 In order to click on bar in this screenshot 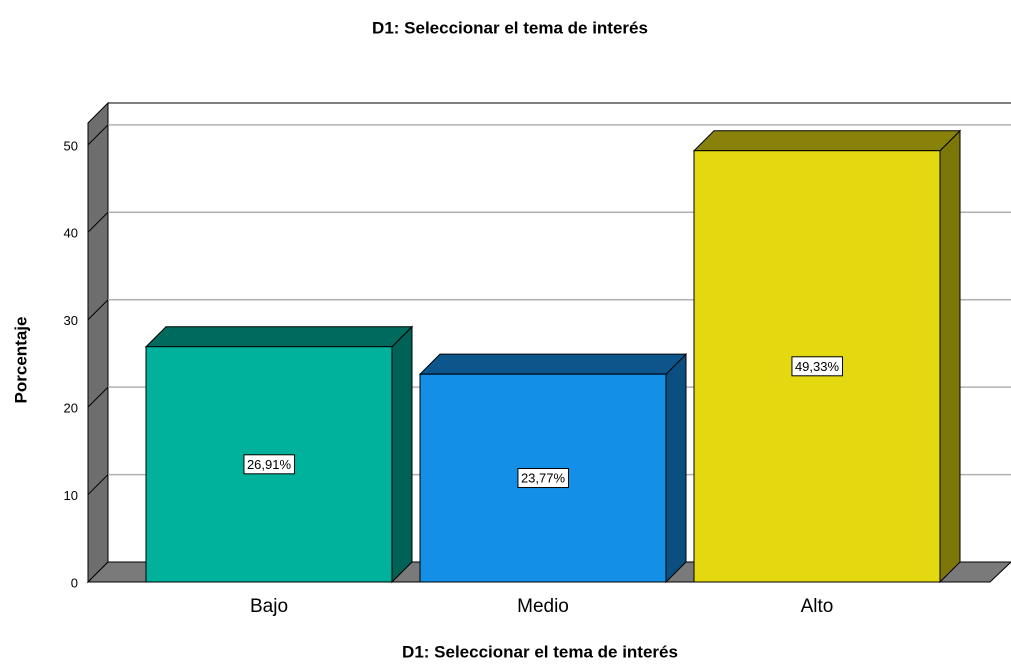, I will do `click(543, 478)`.